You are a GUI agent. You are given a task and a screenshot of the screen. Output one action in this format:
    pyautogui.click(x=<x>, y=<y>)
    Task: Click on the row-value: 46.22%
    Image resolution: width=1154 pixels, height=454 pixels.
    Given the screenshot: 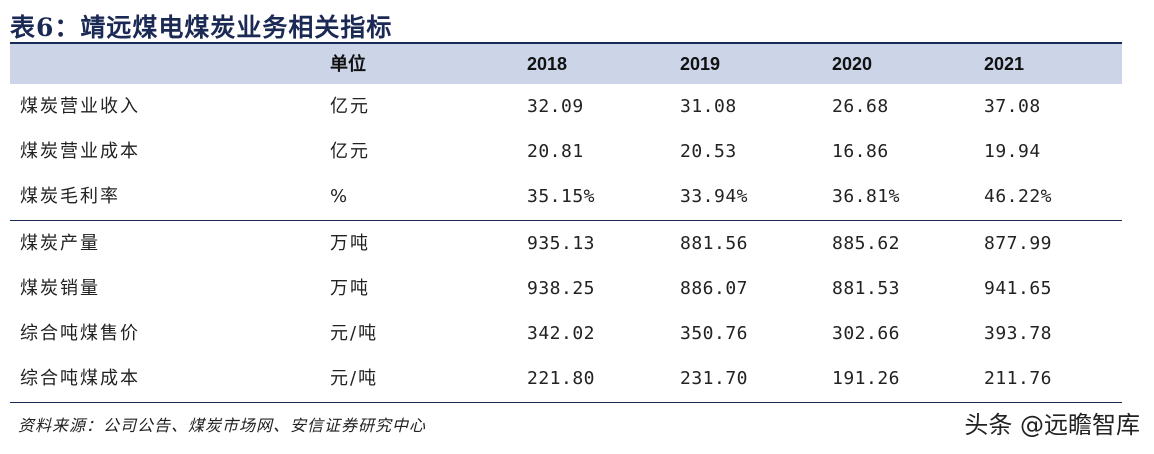 What is the action you would take?
    pyautogui.click(x=1018, y=196)
    